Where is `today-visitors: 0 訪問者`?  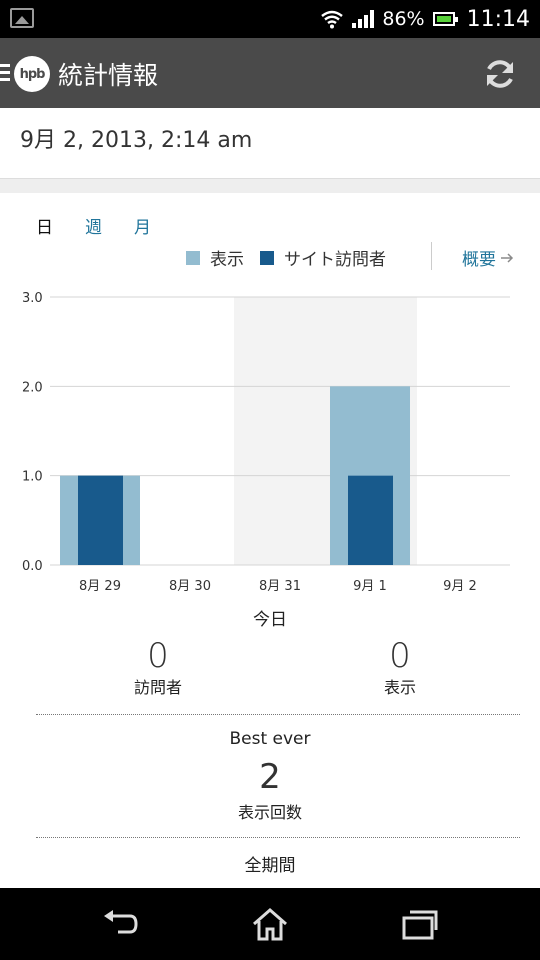 today-visitors: 0 訪問者 is located at coordinates (158, 667).